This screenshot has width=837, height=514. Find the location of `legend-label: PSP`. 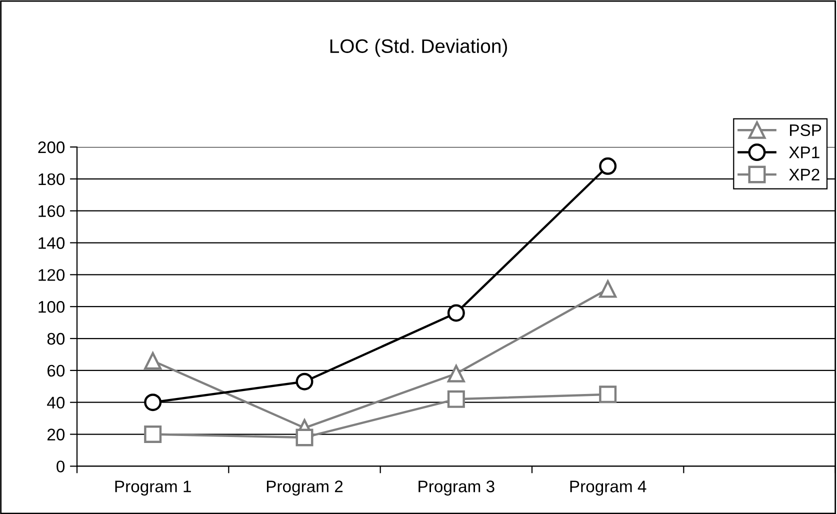

legend-label: PSP is located at coordinates (806, 130).